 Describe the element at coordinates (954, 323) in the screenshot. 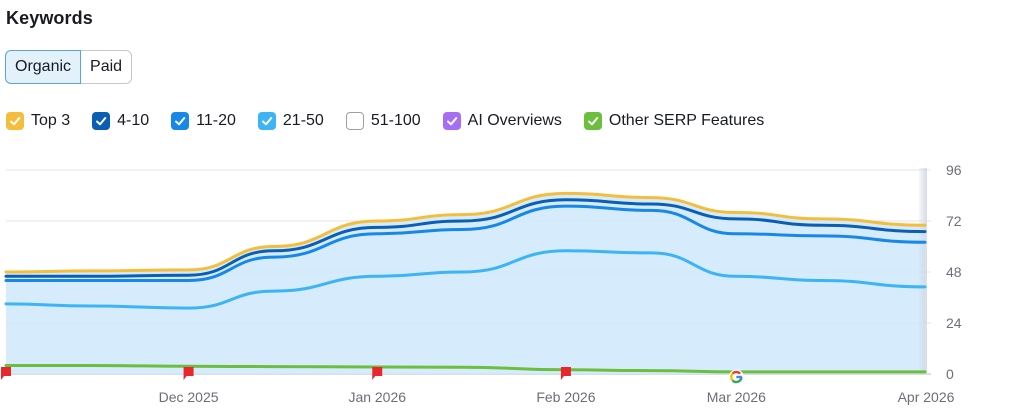

I see `y-tick-label: 24` at that location.